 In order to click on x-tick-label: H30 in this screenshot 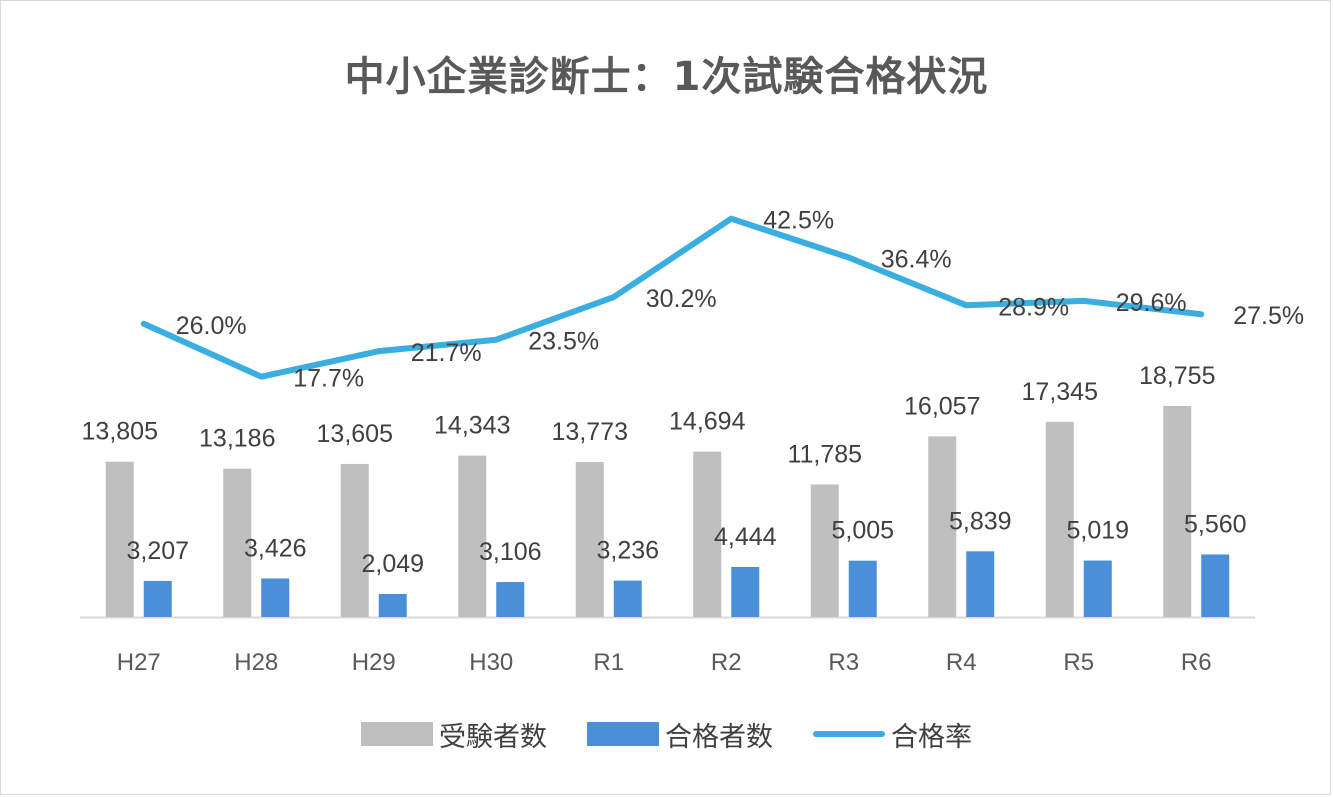, I will do `click(491, 662)`.